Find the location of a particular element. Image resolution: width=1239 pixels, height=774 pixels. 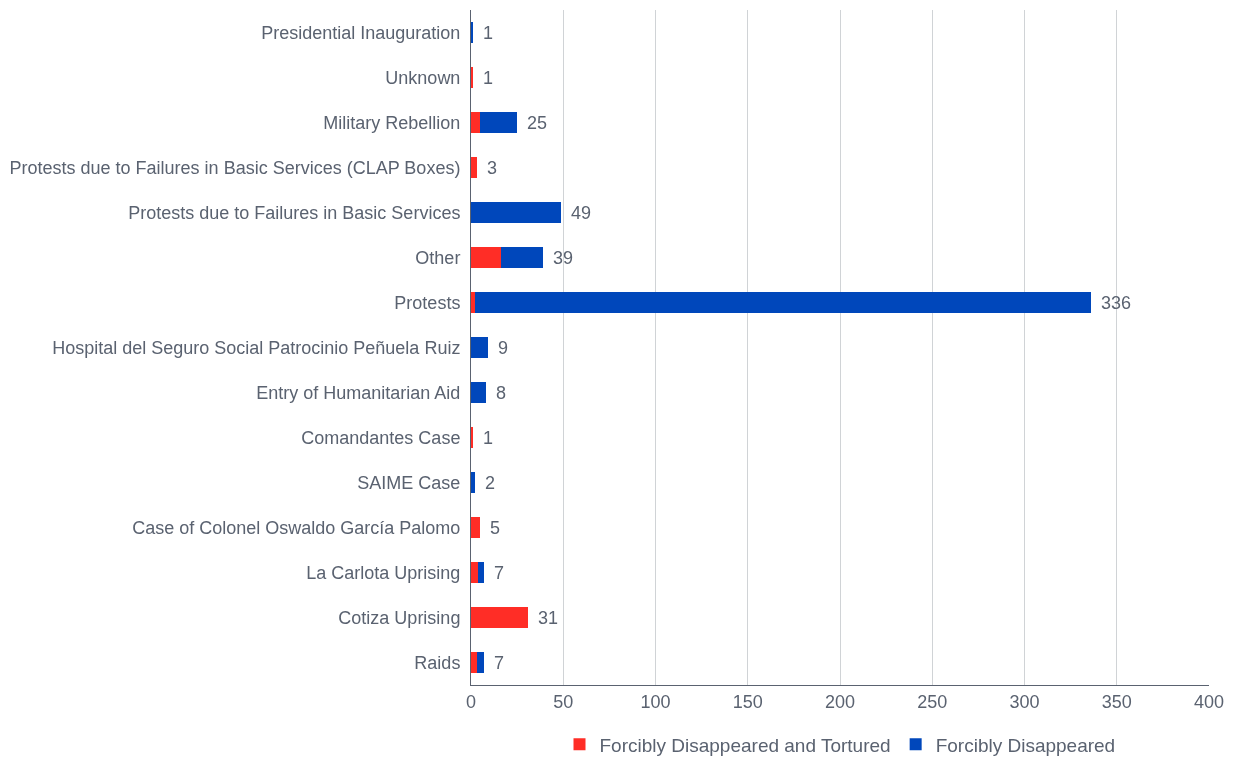

x-tick-label: 200 is located at coordinates (840, 701).